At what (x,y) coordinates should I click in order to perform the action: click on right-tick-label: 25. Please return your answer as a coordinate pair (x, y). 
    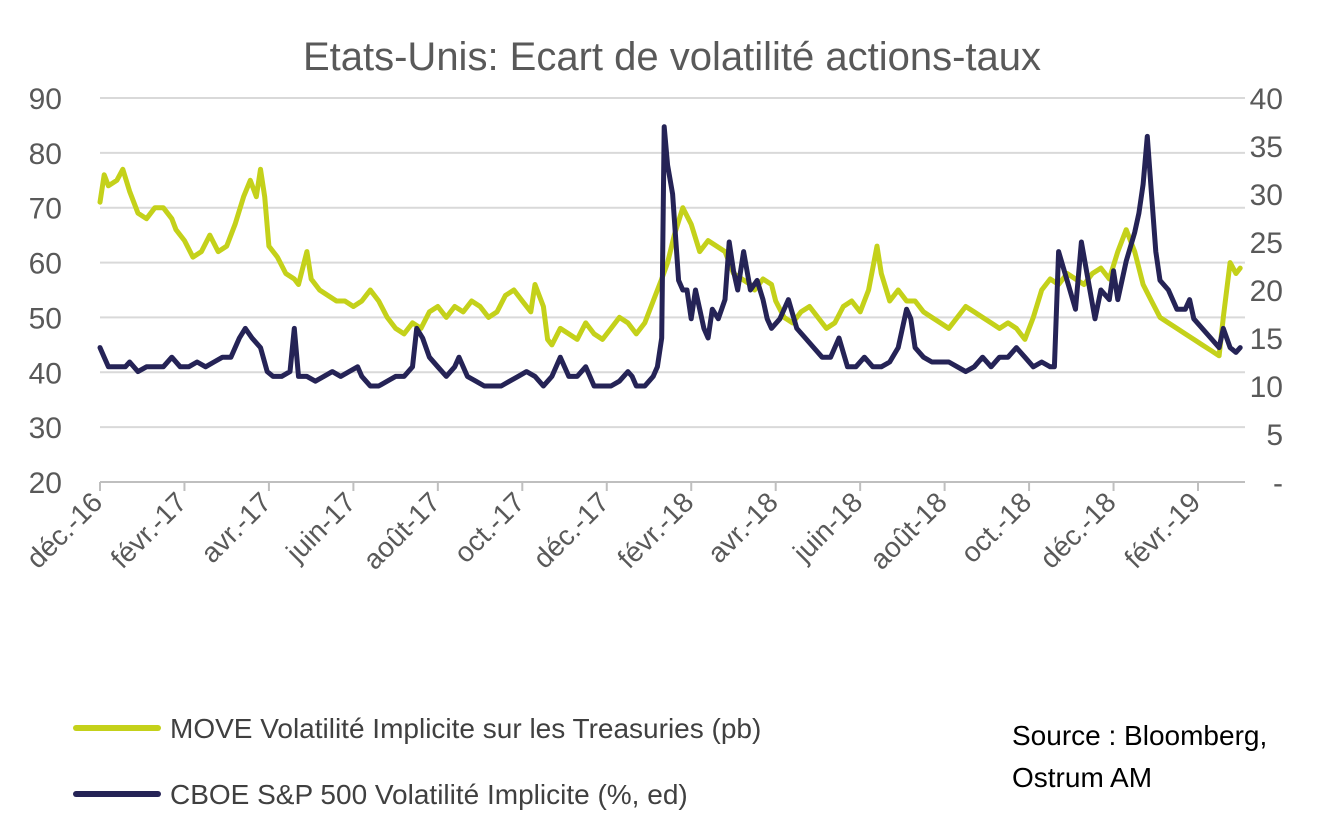
    Looking at the image, I should click on (1266, 243).